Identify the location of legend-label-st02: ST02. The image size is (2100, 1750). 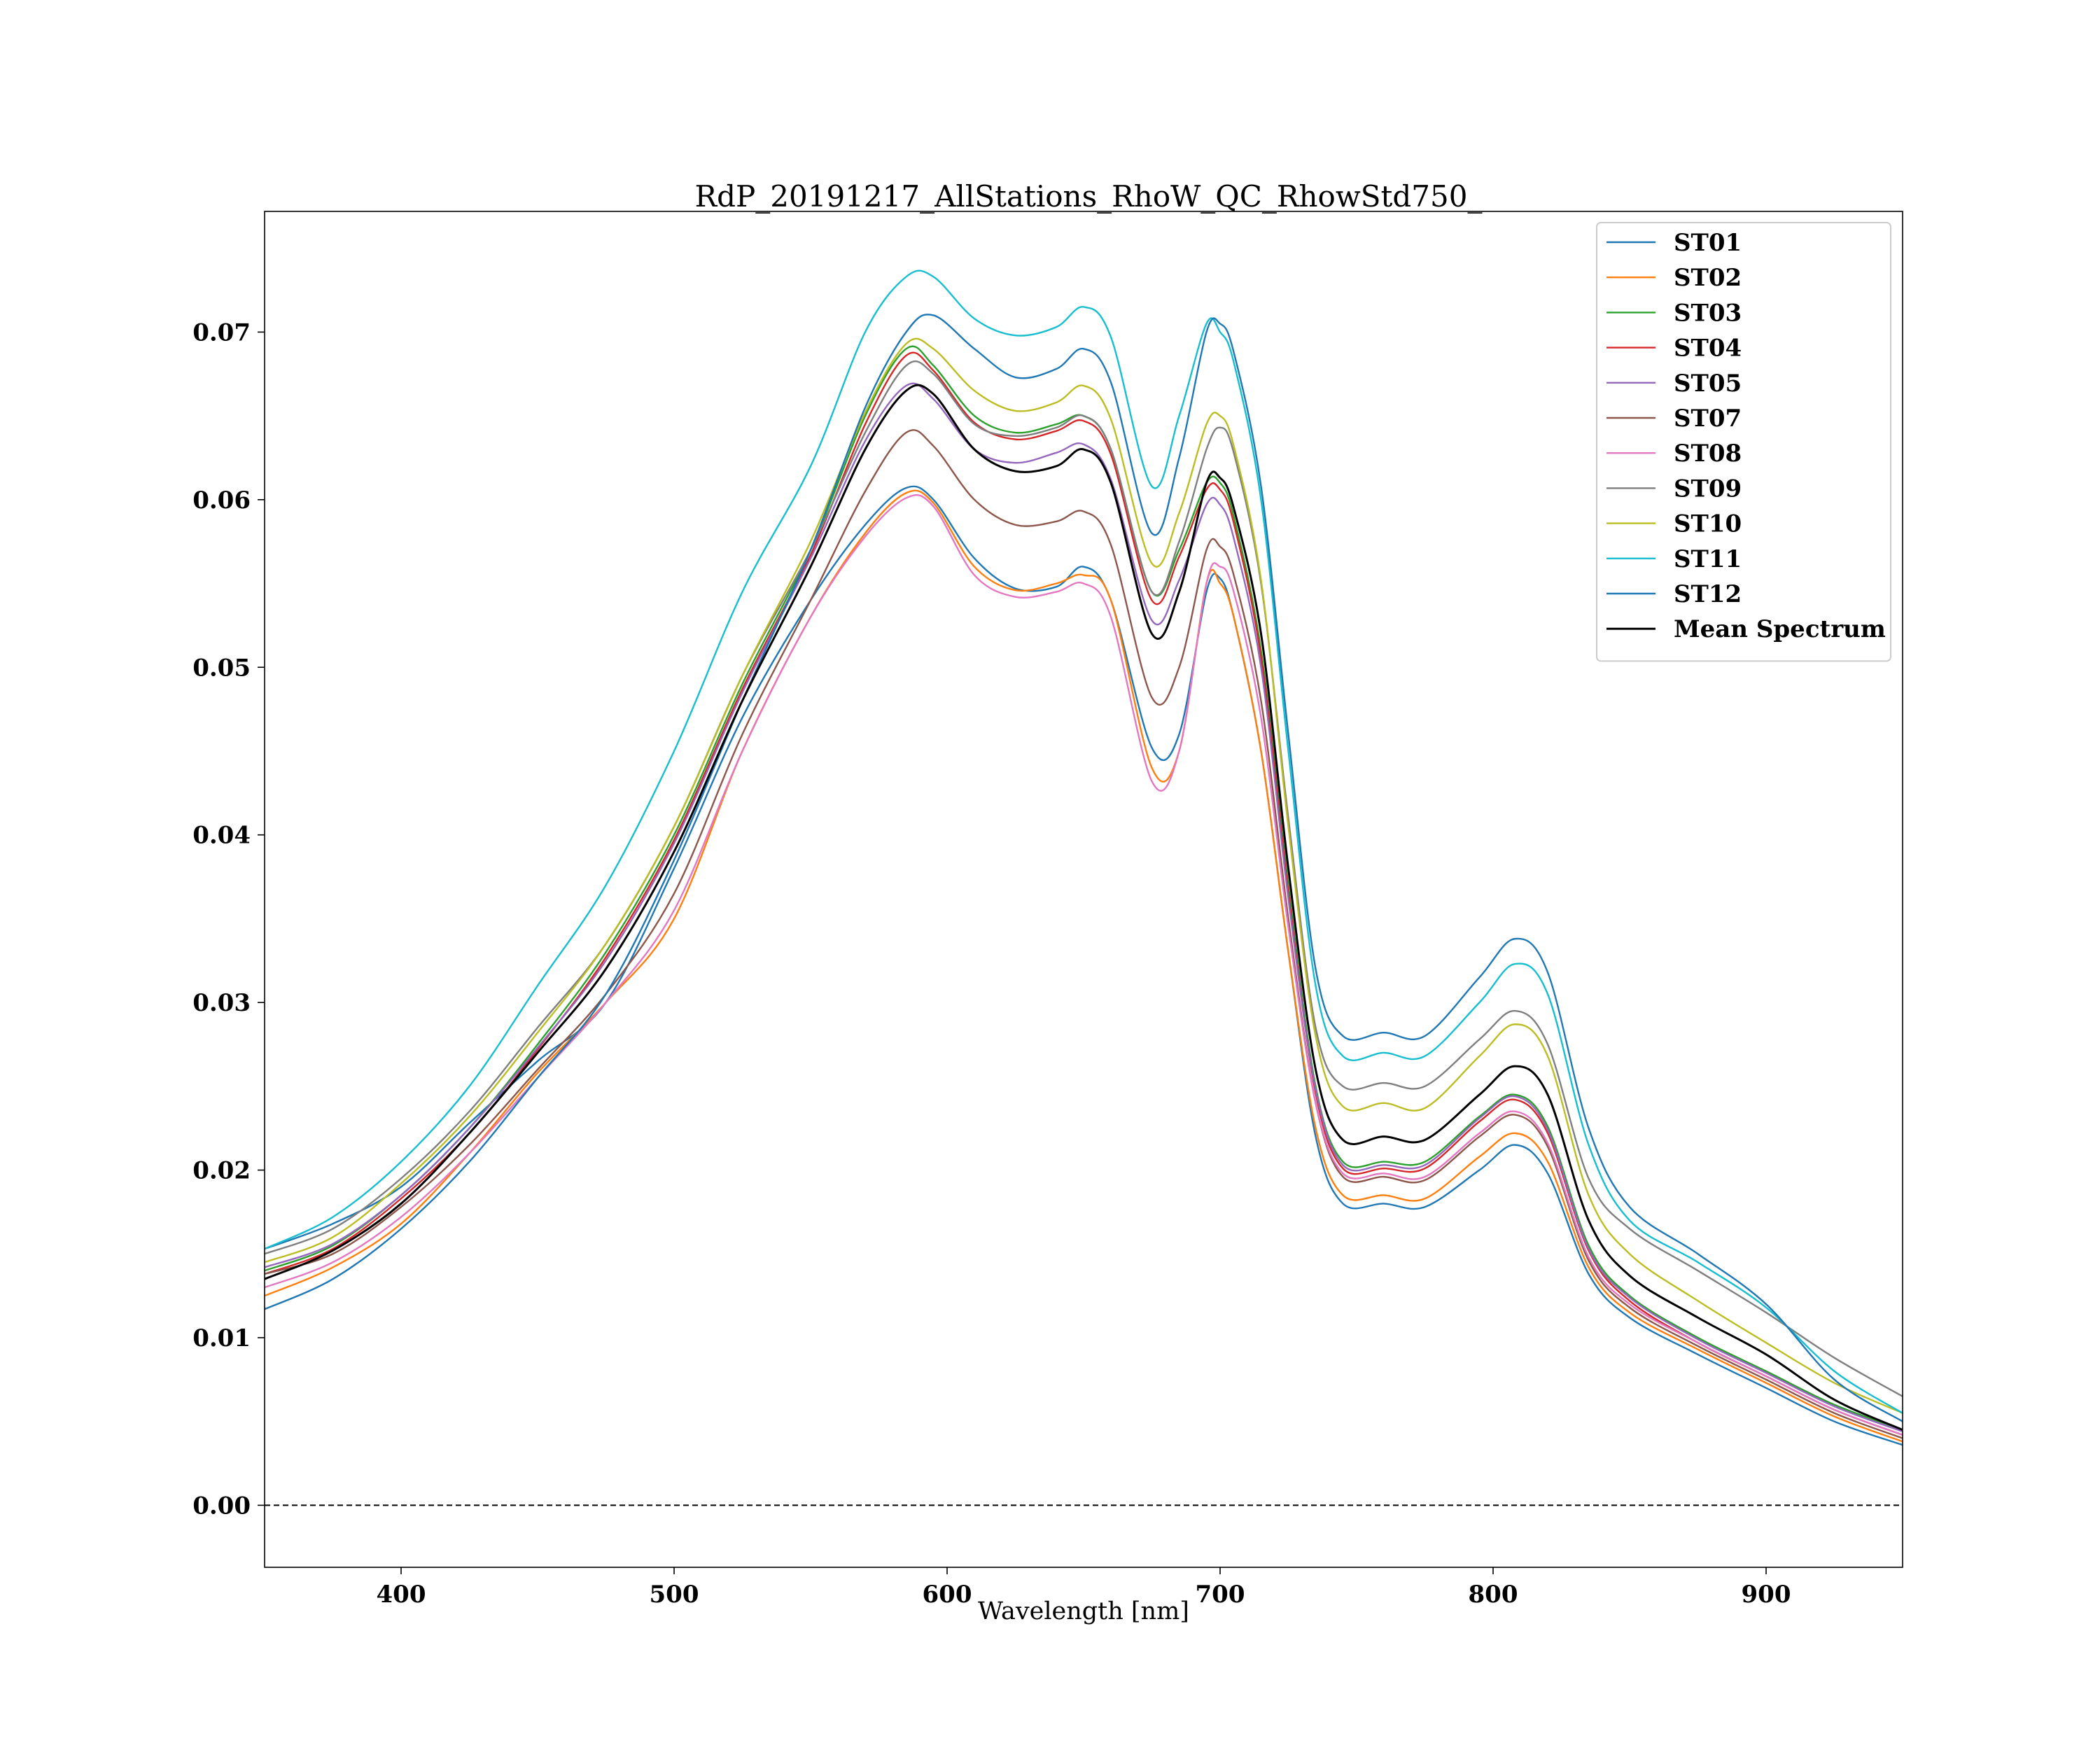
(1708, 278).